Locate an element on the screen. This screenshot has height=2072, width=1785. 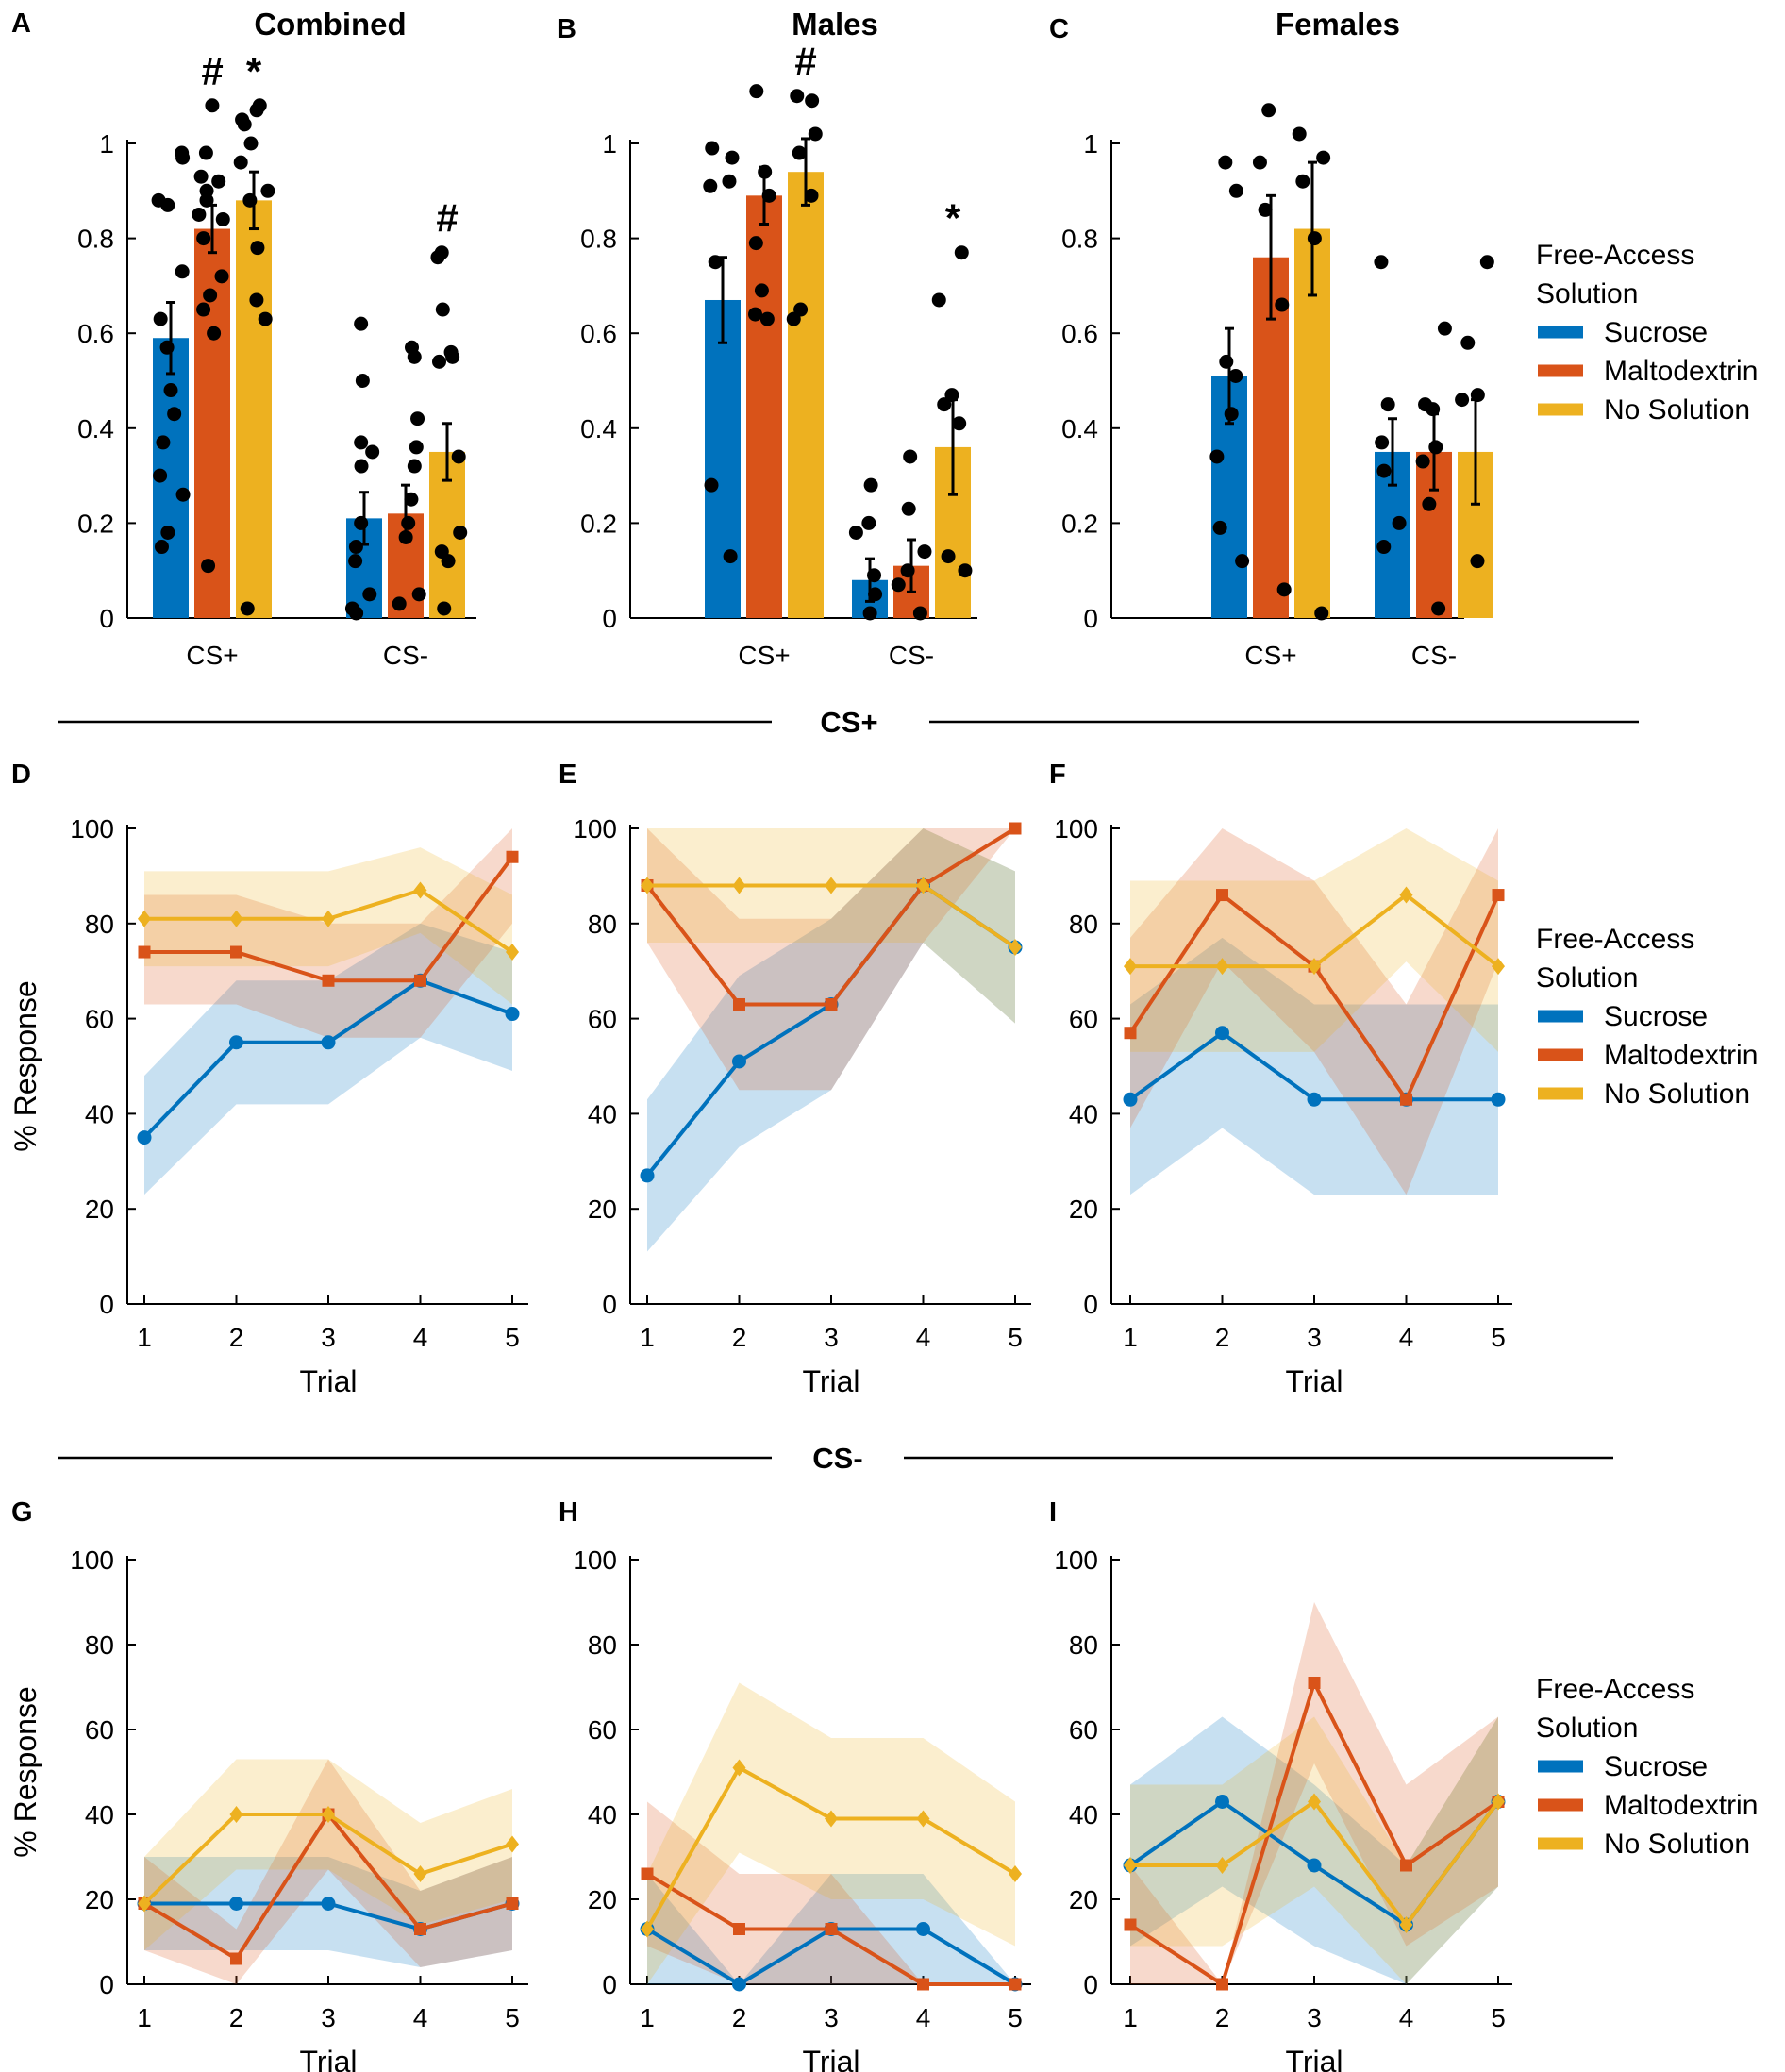
panel-h-marker-no-solution is located at coordinates (1015, 1873).